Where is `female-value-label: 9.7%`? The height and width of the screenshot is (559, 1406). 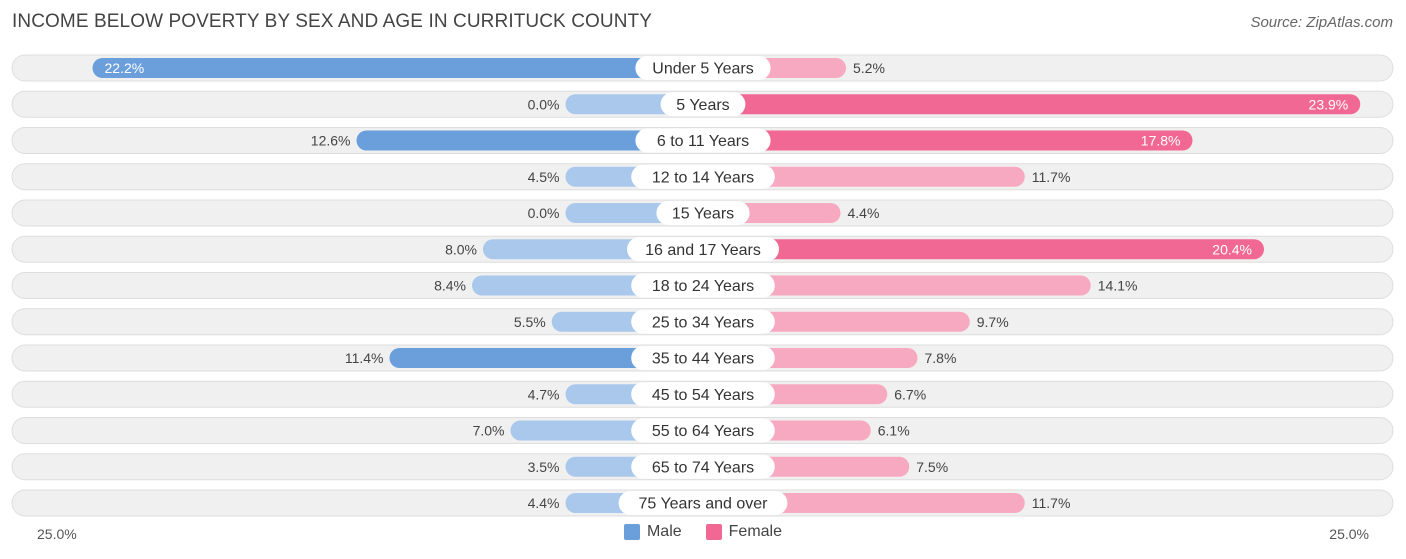
female-value-label: 9.7% is located at coordinates (993, 322).